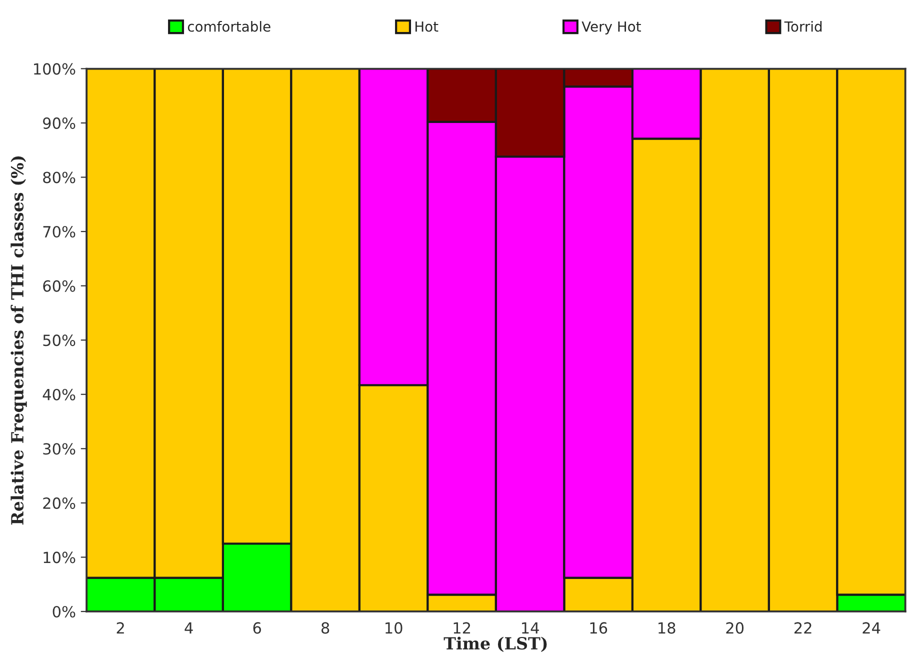 Image resolution: width=910 pixels, height=654 pixels. Describe the element at coordinates (871, 628) in the screenshot. I see `x-tick-label: 24` at that location.